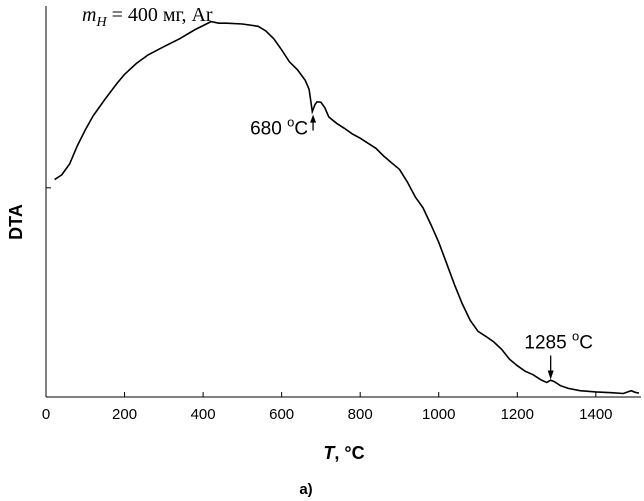 This screenshot has height=501, width=644. I want to click on sample-note: mH = 400 мг, Ar, so click(147, 17).